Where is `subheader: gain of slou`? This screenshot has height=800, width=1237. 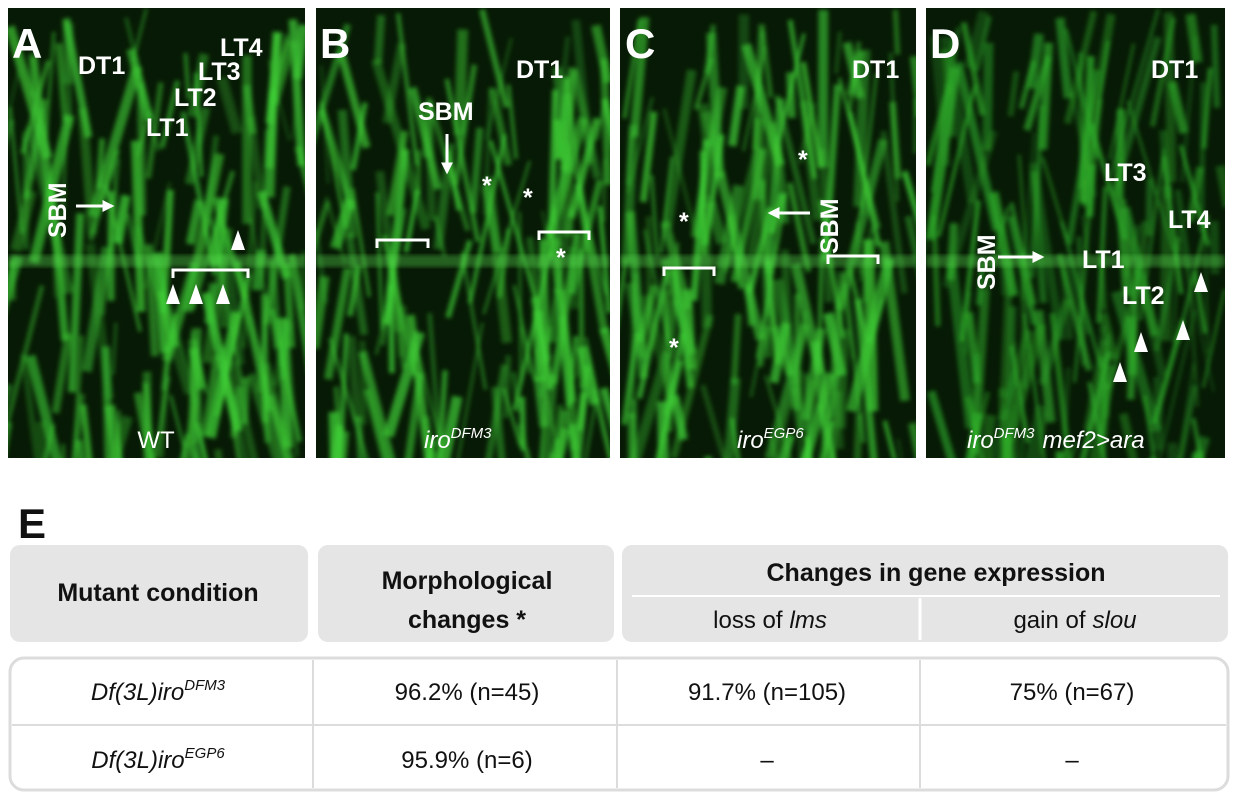 subheader: gain of slou is located at coordinates (1074, 620).